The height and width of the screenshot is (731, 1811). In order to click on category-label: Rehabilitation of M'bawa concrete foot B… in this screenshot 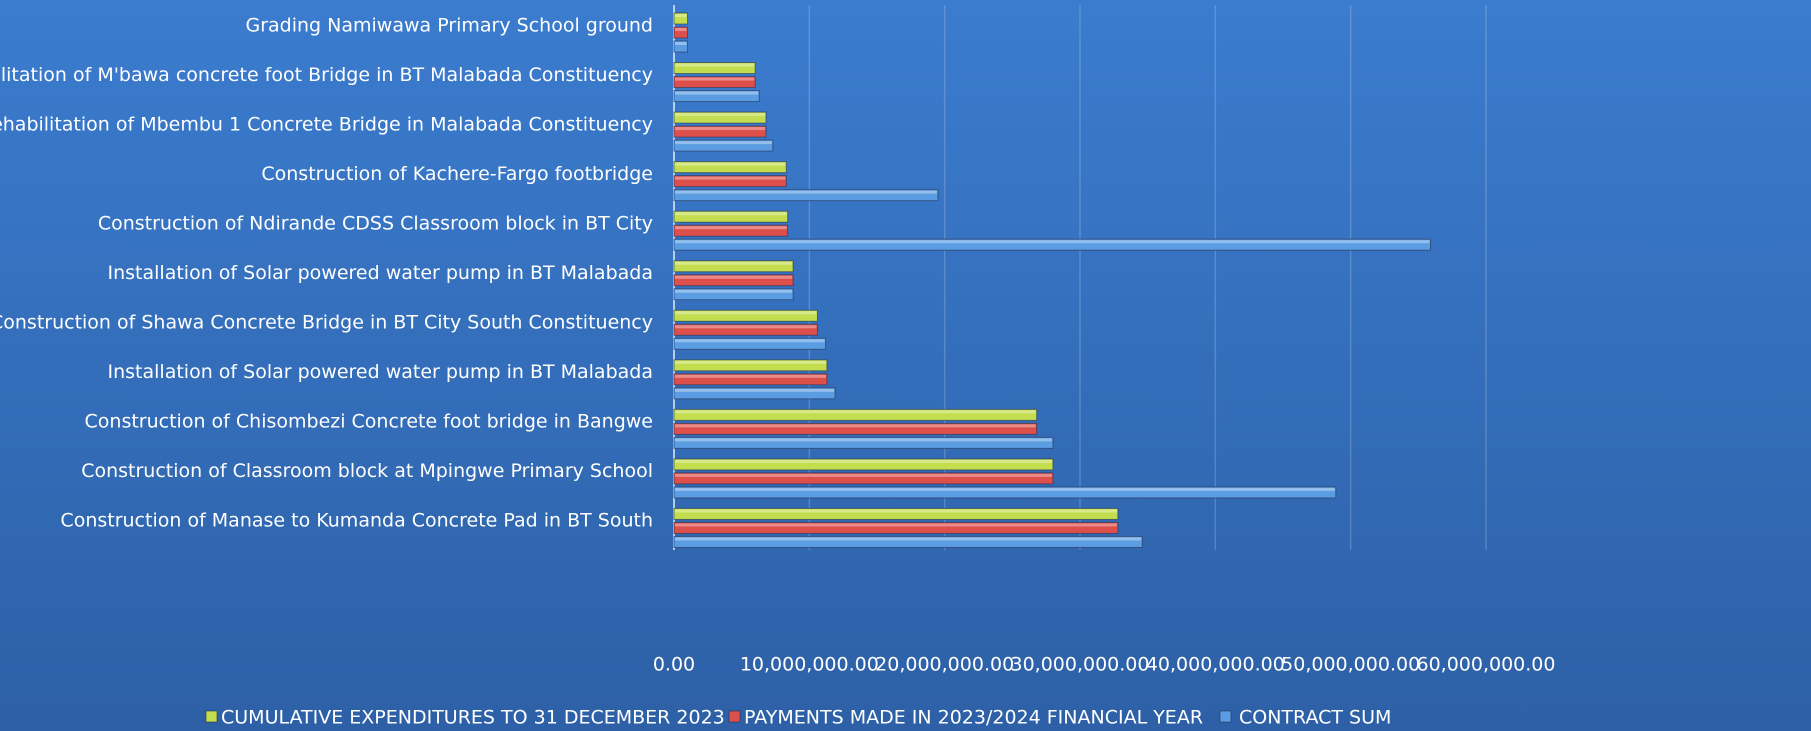, I will do `click(326, 75)`.